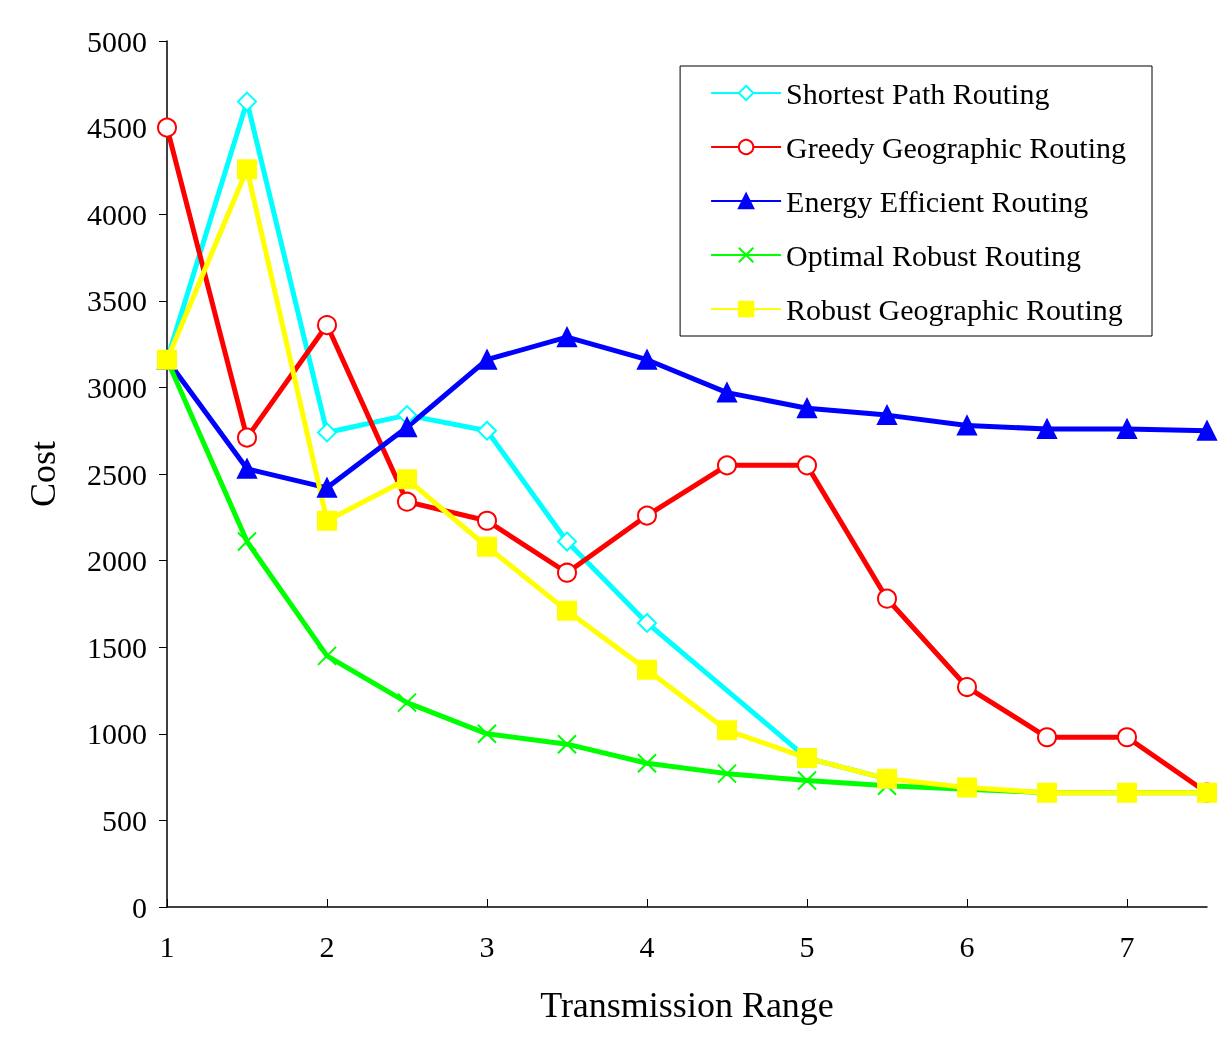  I want to click on y-tick-label: 4500, so click(117, 128).